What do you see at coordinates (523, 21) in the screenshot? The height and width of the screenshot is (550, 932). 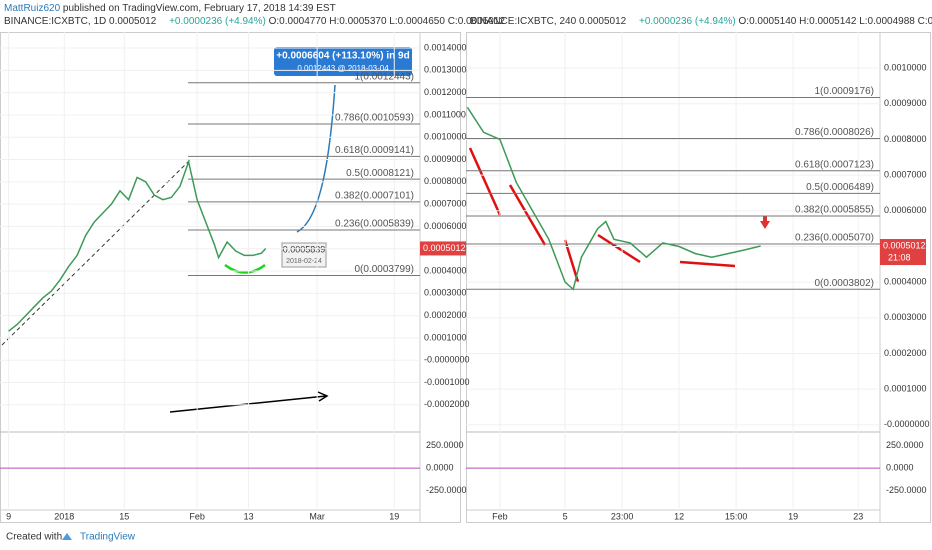 I see `symbol: BINANCE:ICXBTC, 240` at bounding box center [523, 21].